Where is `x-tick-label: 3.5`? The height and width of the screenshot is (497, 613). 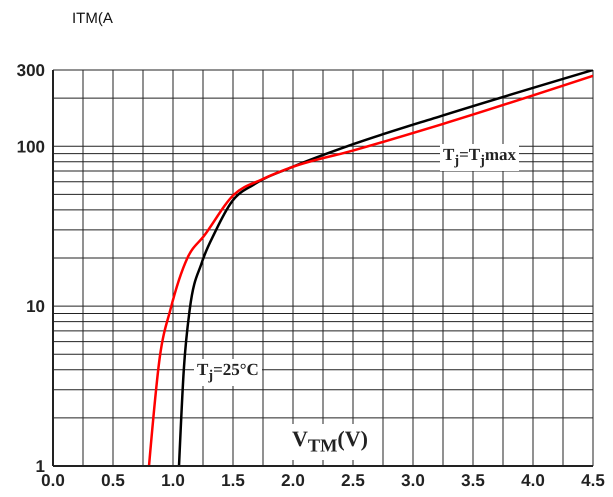 x-tick-label: 3.5 is located at coordinates (473, 480).